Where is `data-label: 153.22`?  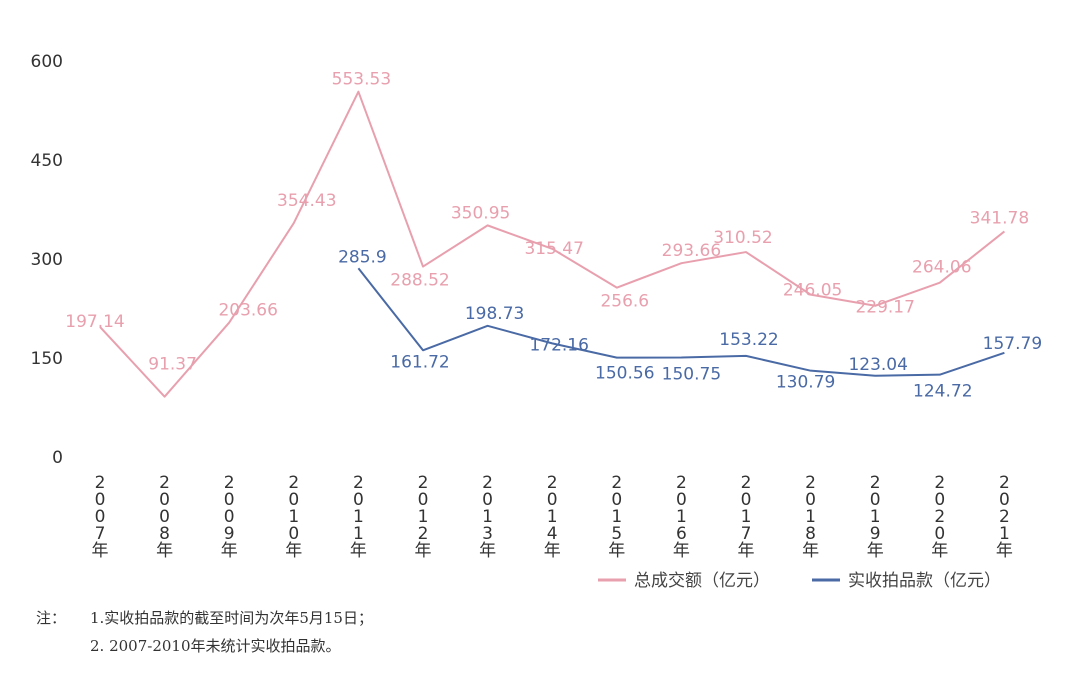
data-label: 153.22 is located at coordinates (748, 340).